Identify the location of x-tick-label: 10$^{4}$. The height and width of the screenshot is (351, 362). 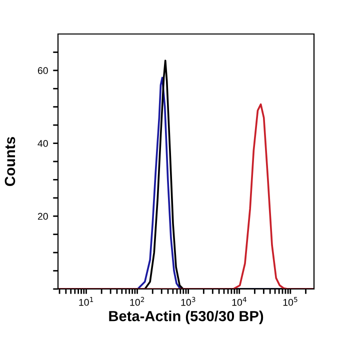
(239, 301).